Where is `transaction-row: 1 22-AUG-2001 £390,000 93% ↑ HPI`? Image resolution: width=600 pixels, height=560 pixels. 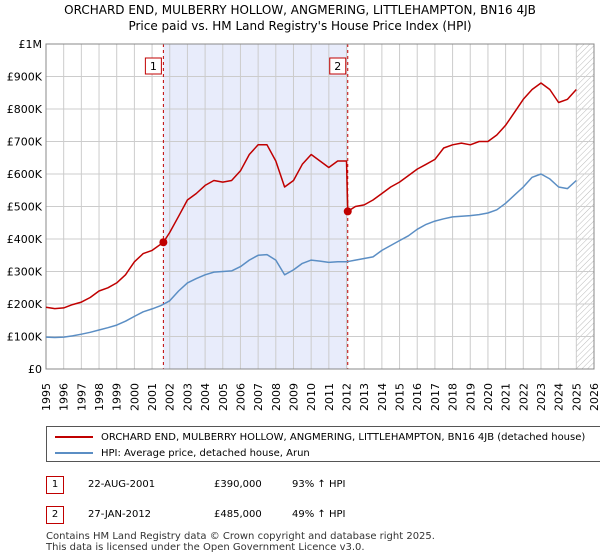
transaction-row: 1 22-AUG-2001 £390,000 93% ↑ HPI is located at coordinates (246, 486).